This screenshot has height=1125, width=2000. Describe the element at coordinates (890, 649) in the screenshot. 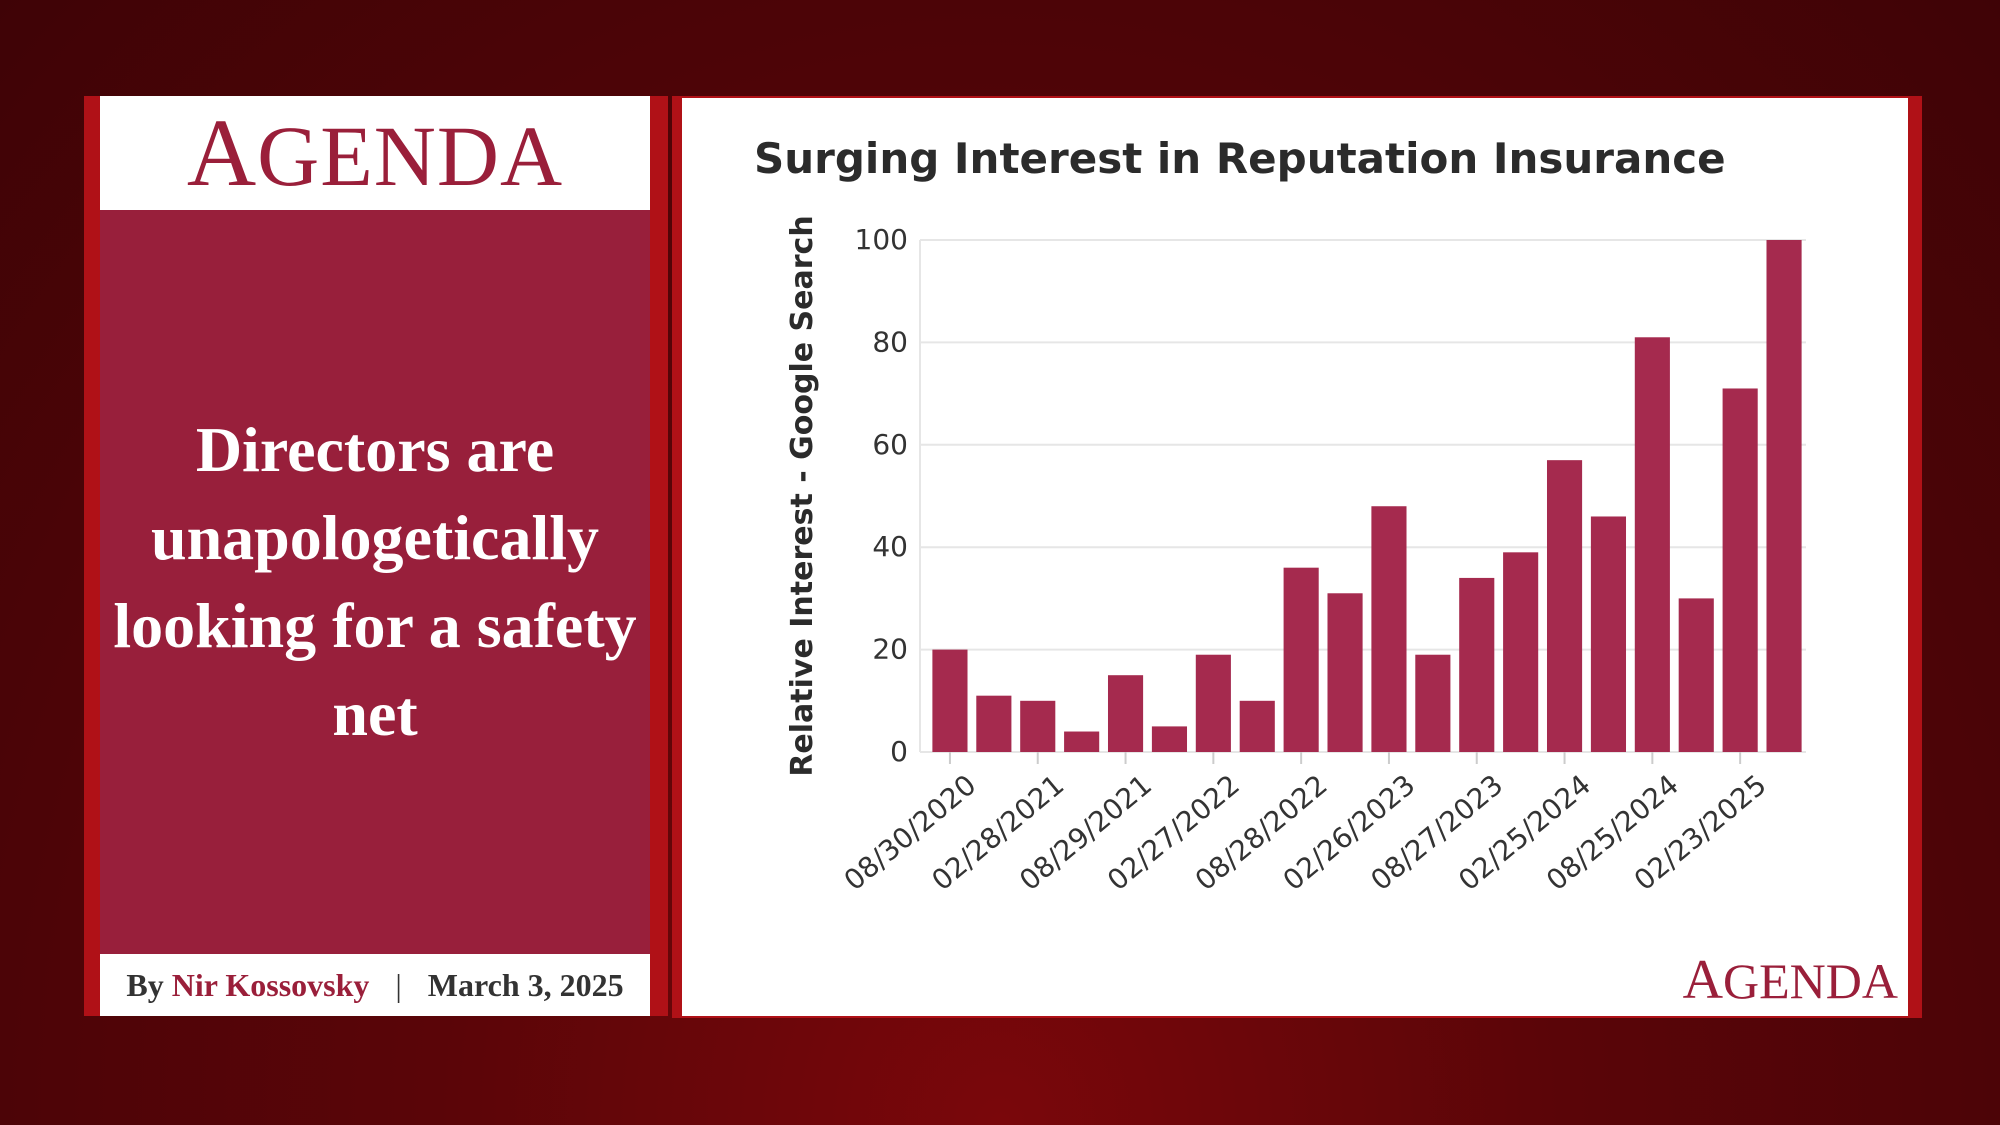

I see `y-tick-label: 20` at that location.